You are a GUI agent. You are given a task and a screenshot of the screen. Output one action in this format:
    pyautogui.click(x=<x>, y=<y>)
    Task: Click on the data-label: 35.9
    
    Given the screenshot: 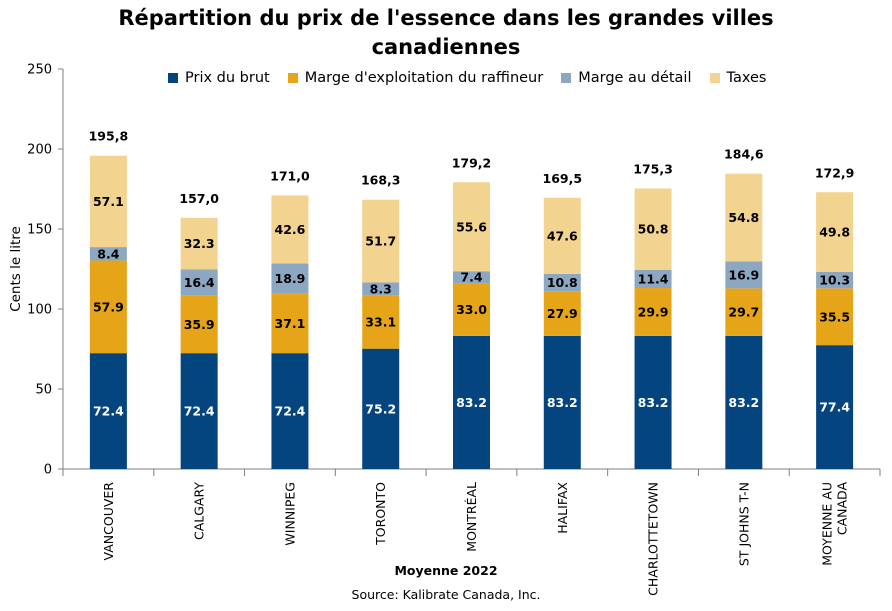 What is the action you would take?
    pyautogui.click(x=199, y=324)
    